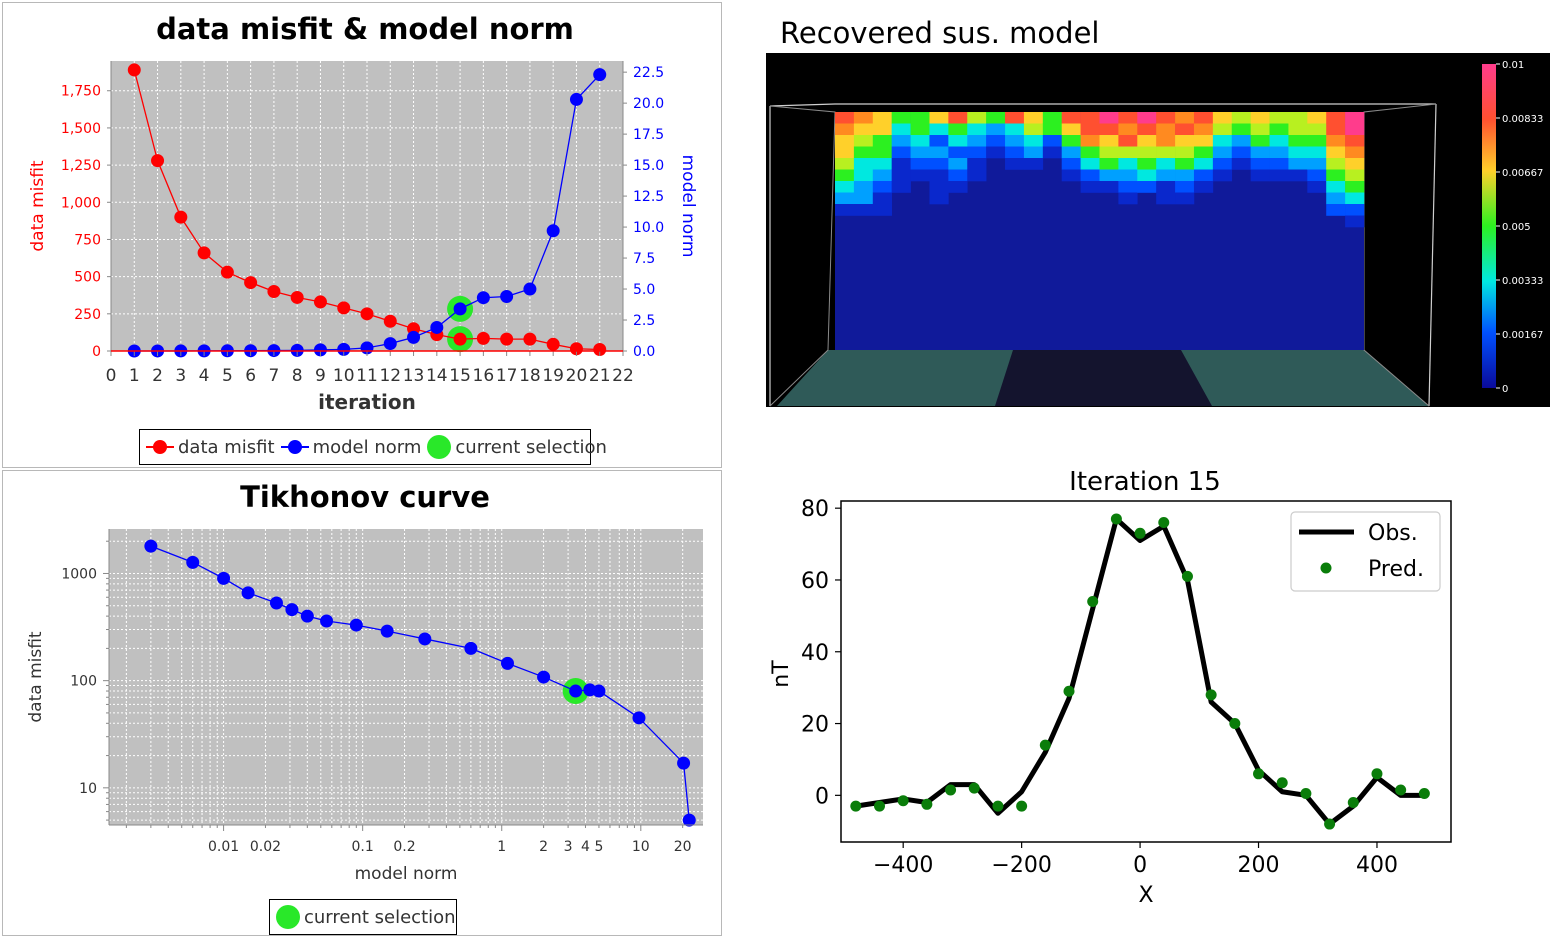 This screenshot has height=937, width=1550. What do you see at coordinates (815, 653) in the screenshot?
I see `y-tick-label: 40` at bounding box center [815, 653].